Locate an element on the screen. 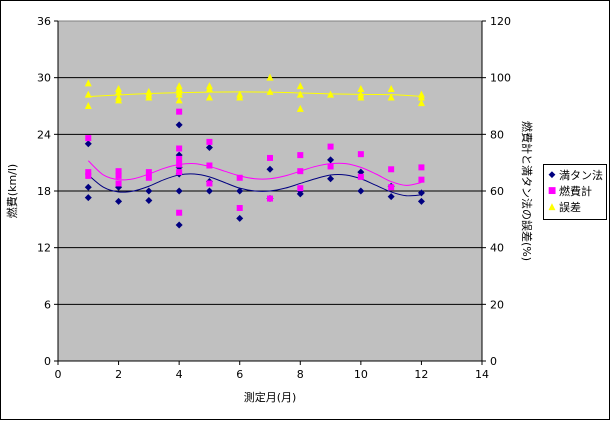  x-tick-label: 14 is located at coordinates (482, 374).